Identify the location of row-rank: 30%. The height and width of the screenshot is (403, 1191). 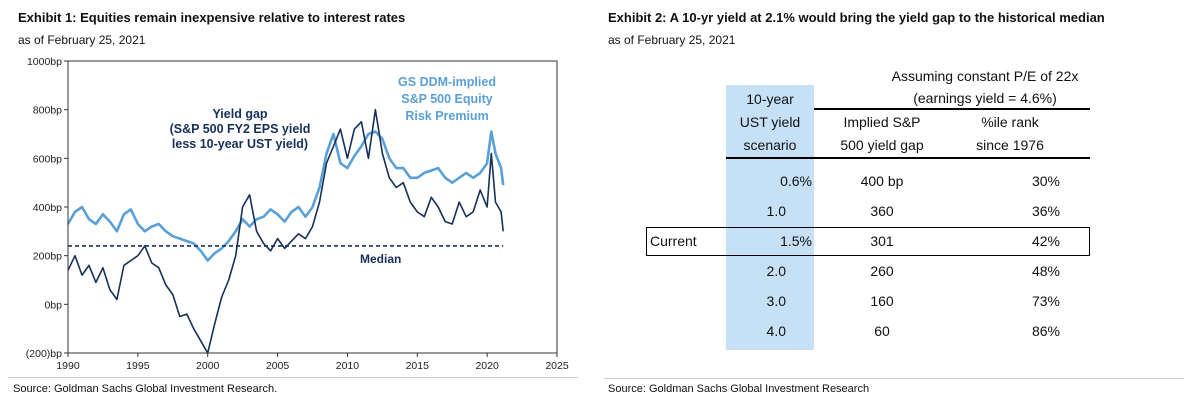
(1045, 181).